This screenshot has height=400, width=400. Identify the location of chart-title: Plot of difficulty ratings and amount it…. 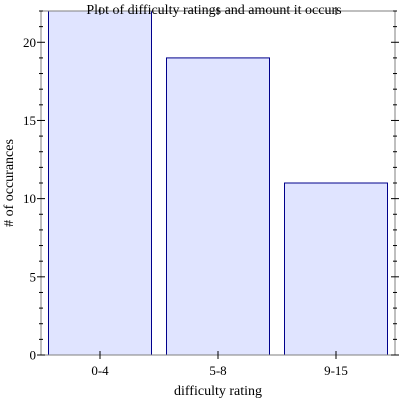
(213, 10).